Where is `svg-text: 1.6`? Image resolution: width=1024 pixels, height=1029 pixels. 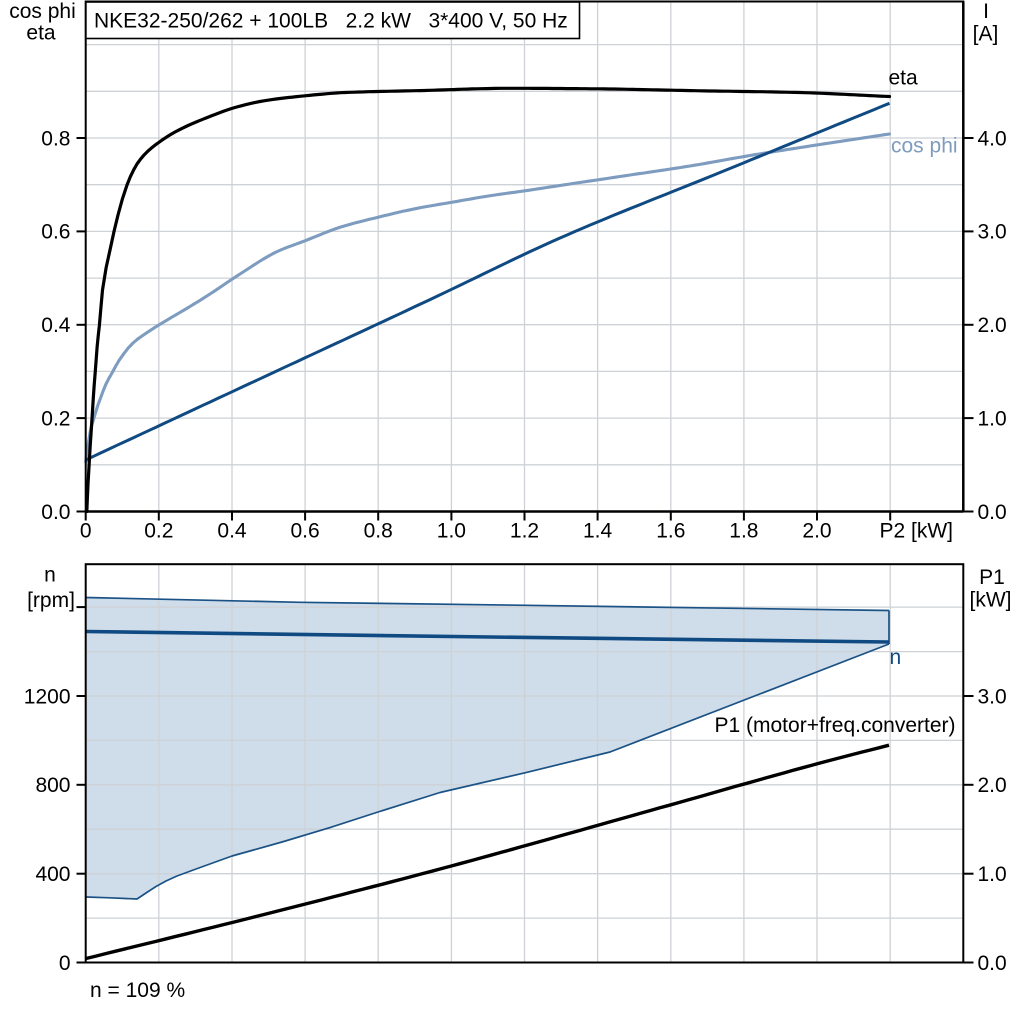
svg-text: 1.6 is located at coordinates (670, 531).